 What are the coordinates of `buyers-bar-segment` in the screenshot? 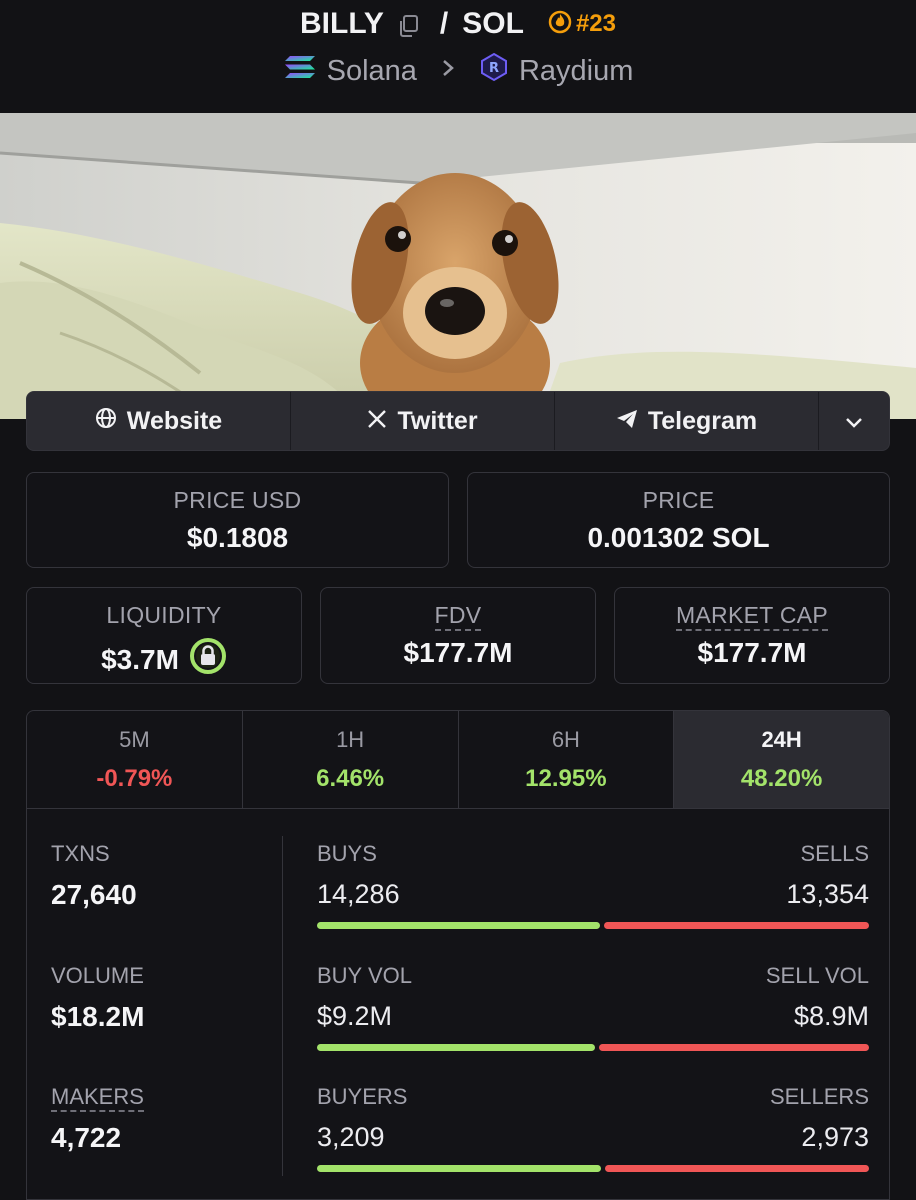 It's located at (459, 1168).